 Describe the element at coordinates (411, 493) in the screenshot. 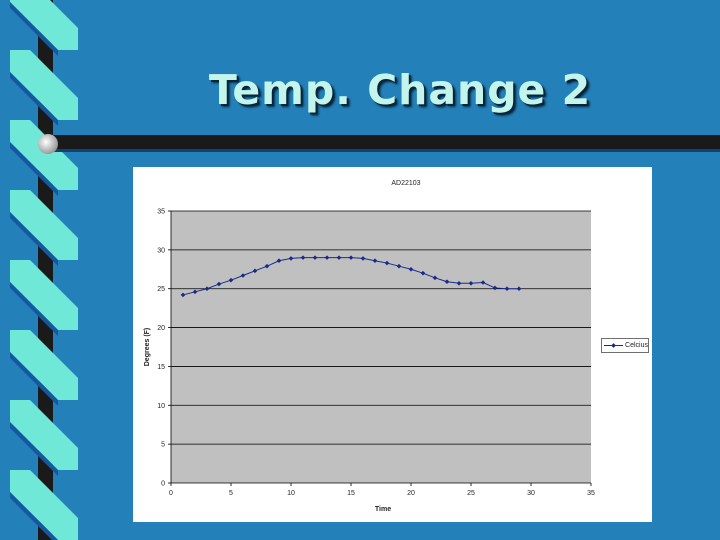

I see `x-tick-label-20: 20` at that location.